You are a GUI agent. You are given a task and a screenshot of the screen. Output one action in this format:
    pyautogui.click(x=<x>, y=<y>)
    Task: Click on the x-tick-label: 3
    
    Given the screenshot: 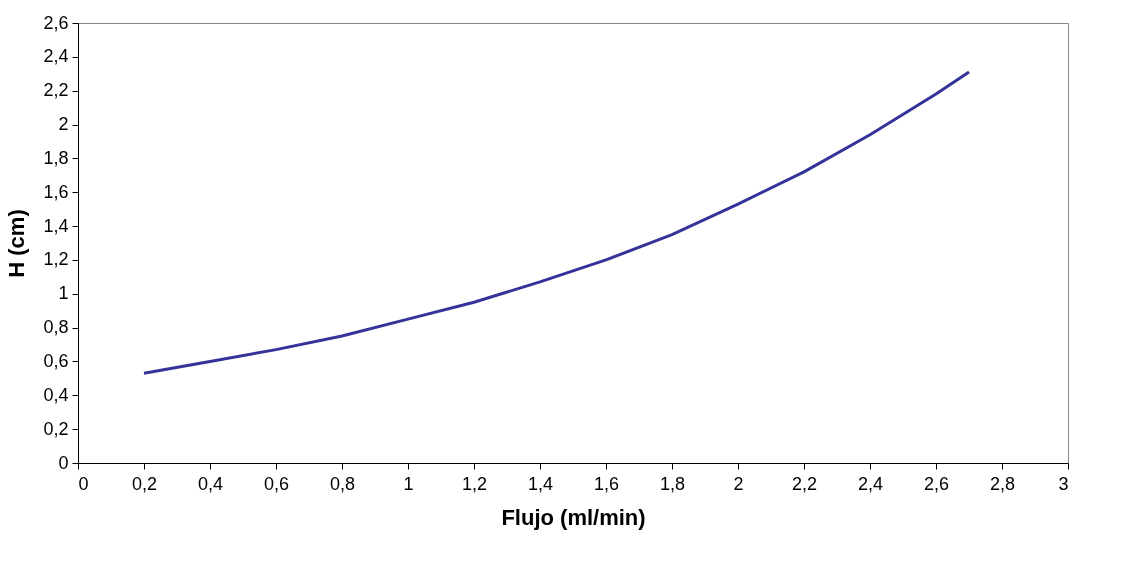 What is the action you would take?
    pyautogui.click(x=1063, y=483)
    